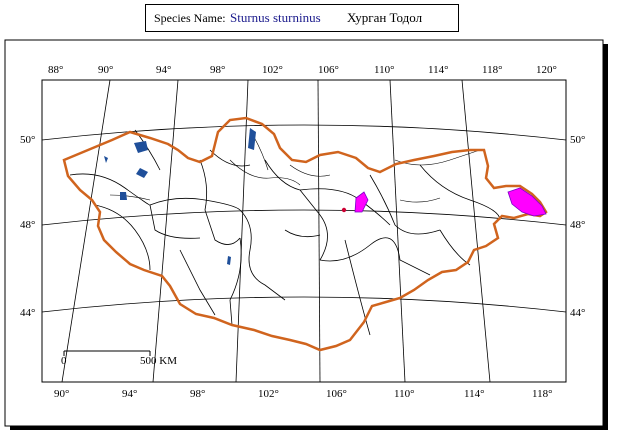 Image resolution: width=618 pixels, height=434 pixels. What do you see at coordinates (141, 147) in the screenshot?
I see `lake-uvs` at bounding box center [141, 147].